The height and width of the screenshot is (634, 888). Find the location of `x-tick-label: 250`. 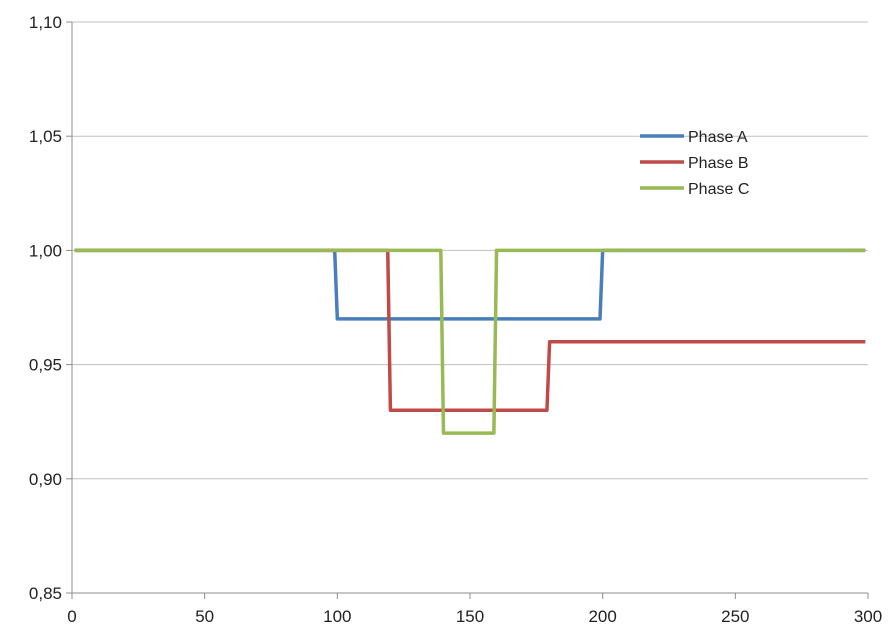

x-tick-label: 250 is located at coordinates (735, 616).